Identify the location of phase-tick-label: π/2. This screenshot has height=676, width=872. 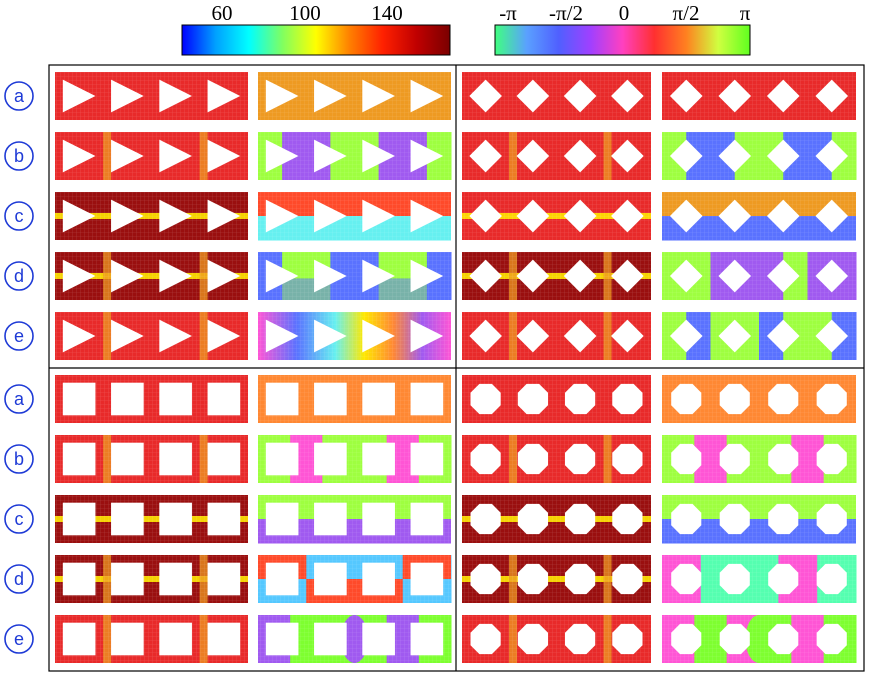
(686, 13).